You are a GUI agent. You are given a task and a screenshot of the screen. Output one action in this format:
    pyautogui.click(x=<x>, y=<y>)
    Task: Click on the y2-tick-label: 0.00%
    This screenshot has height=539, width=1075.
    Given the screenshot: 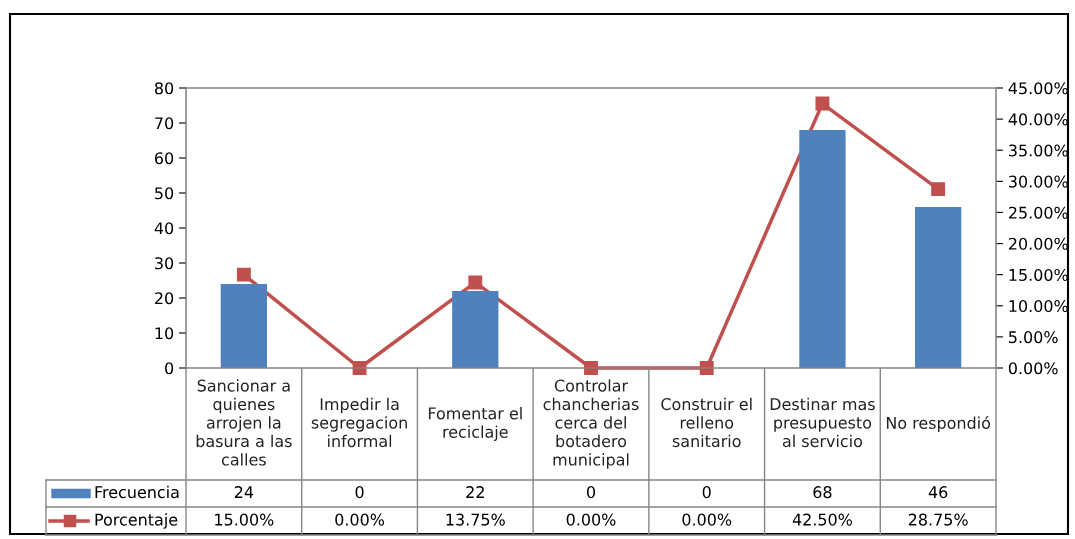 What is the action you would take?
    pyautogui.click(x=1033, y=368)
    